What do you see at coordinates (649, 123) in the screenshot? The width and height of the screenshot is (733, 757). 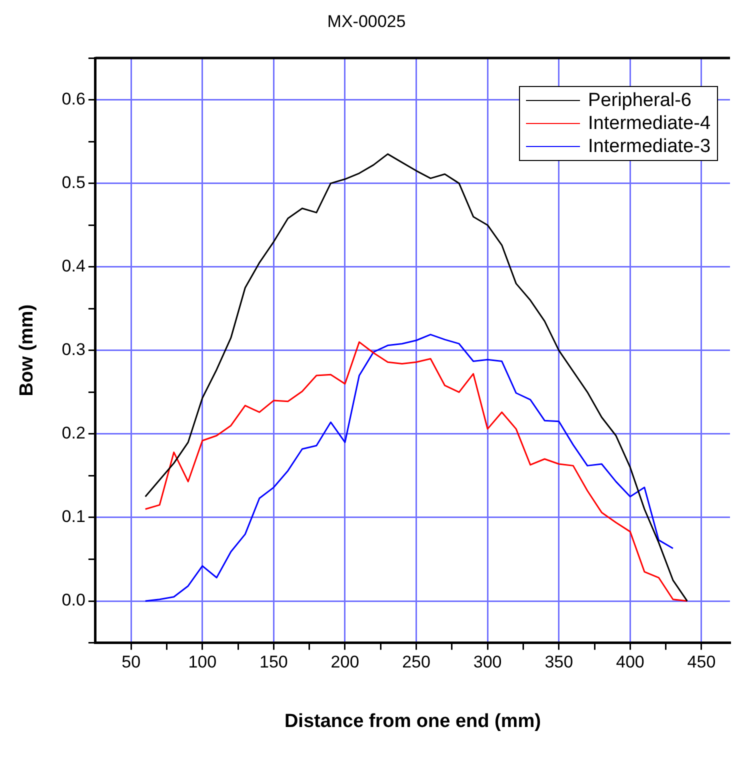 I see `legend-label: Intermediate-4` at bounding box center [649, 123].